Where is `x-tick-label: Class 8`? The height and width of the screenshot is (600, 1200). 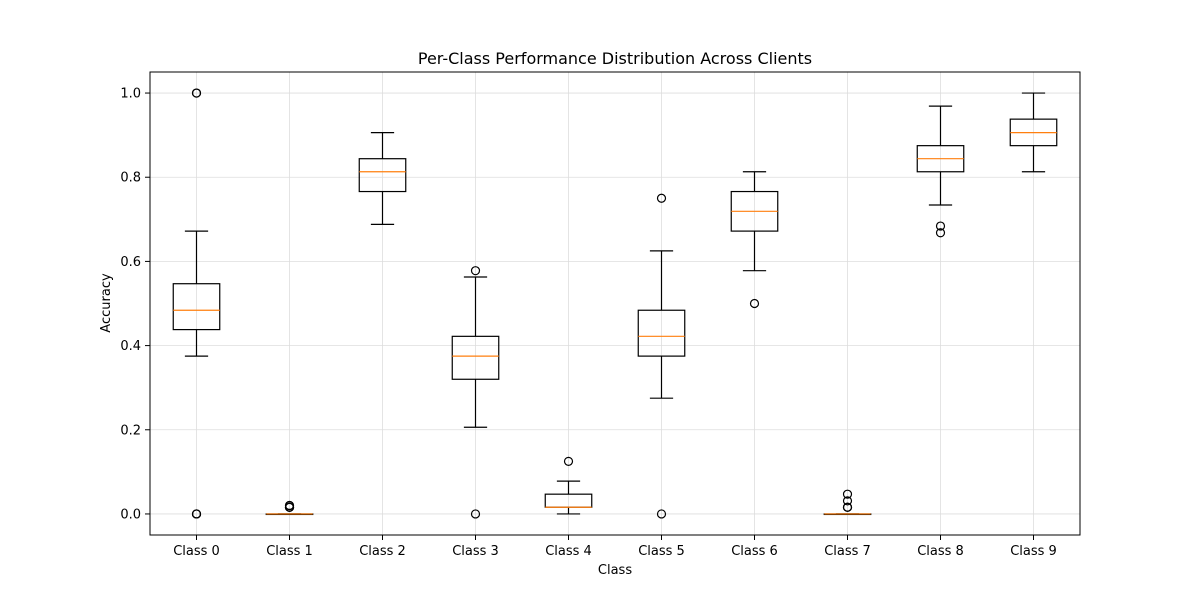 x-tick-label: Class 8 is located at coordinates (940, 551).